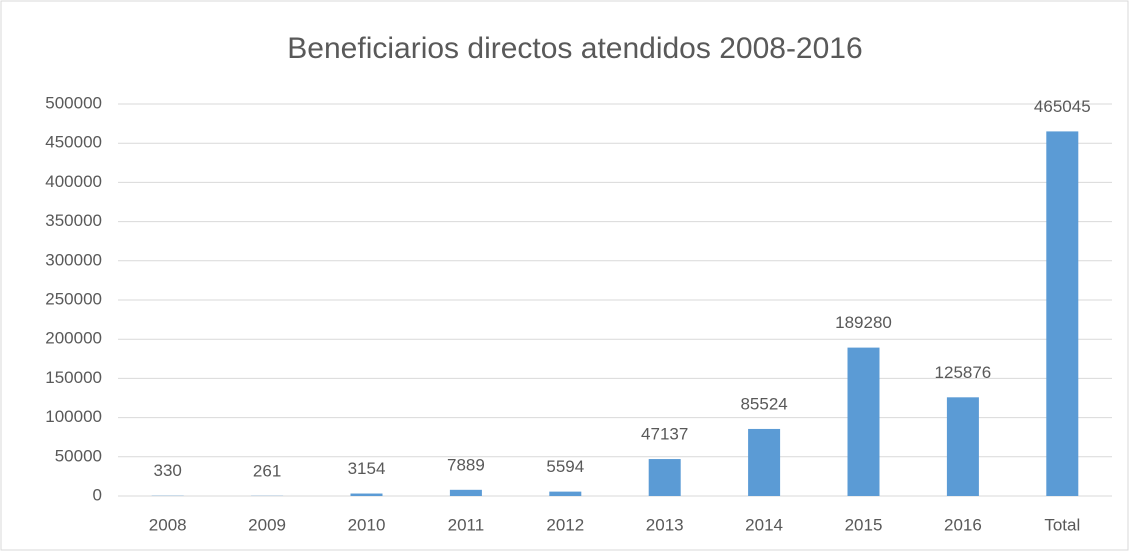 This screenshot has height=552, width=1130. I want to click on x-tick-label: 2012, so click(565, 524).